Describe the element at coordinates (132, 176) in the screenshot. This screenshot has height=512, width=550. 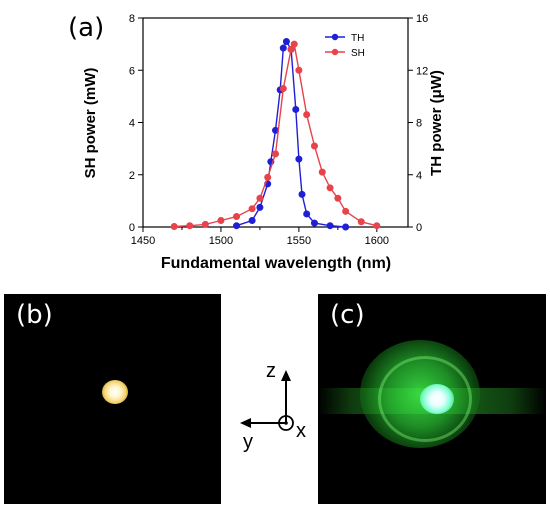
I see `y-left-tick-label: 2` at that location.